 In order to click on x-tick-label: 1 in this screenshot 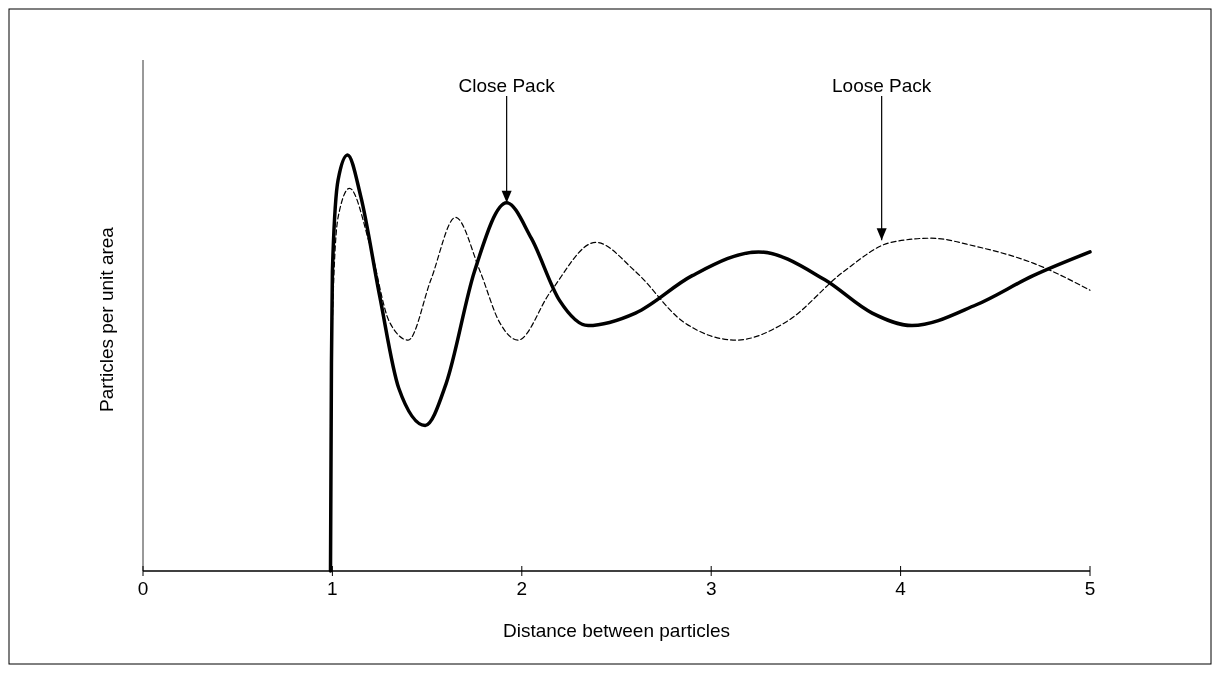, I will do `click(332, 588)`.